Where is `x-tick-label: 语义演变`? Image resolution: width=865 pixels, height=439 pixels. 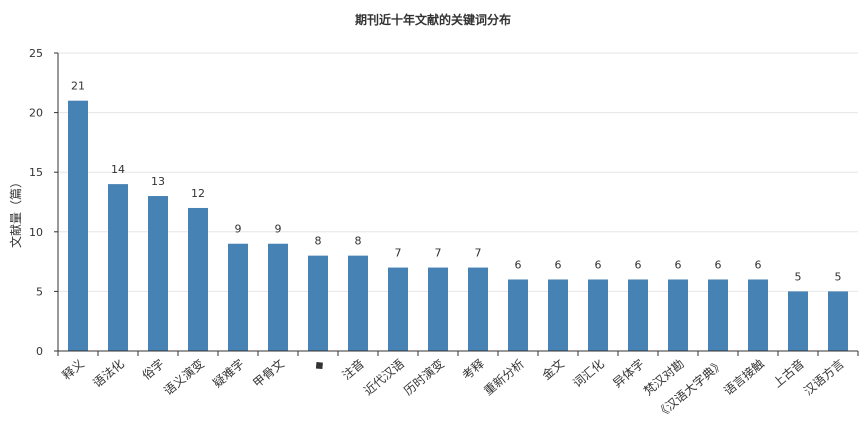
x-tick-label: 语义演变 is located at coordinates (184, 377).